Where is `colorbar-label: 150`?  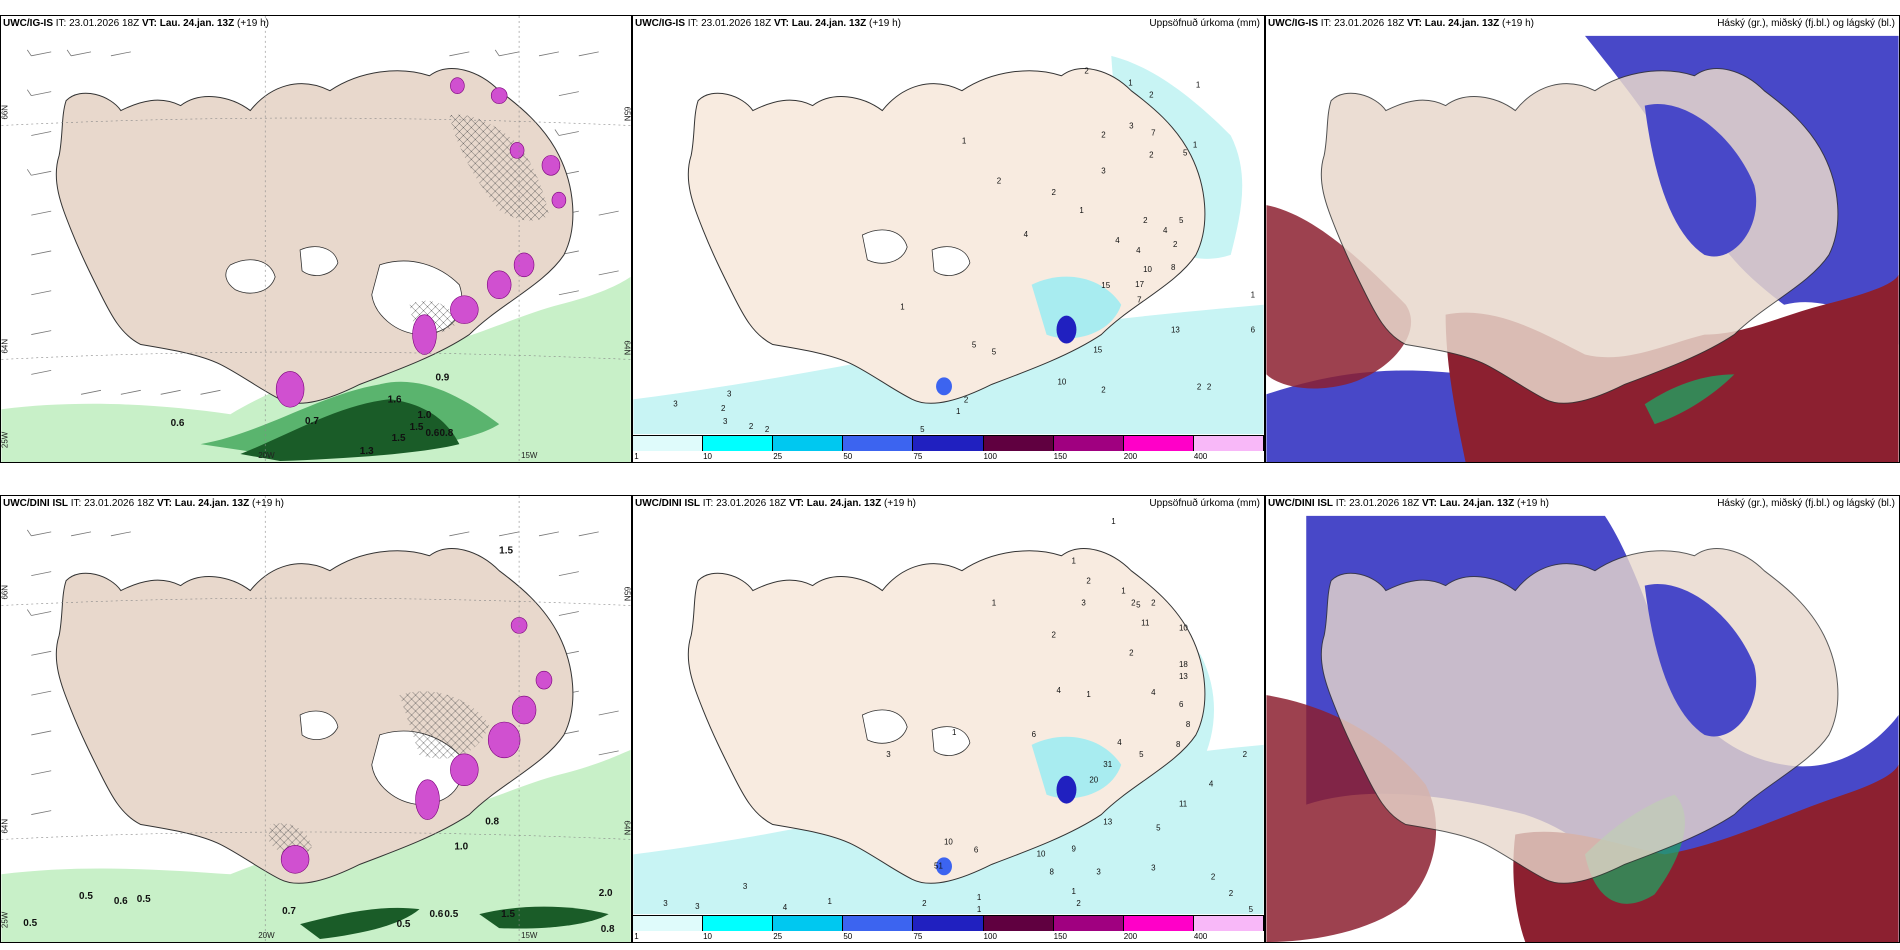 colorbar-label: 150 is located at coordinates (1060, 456).